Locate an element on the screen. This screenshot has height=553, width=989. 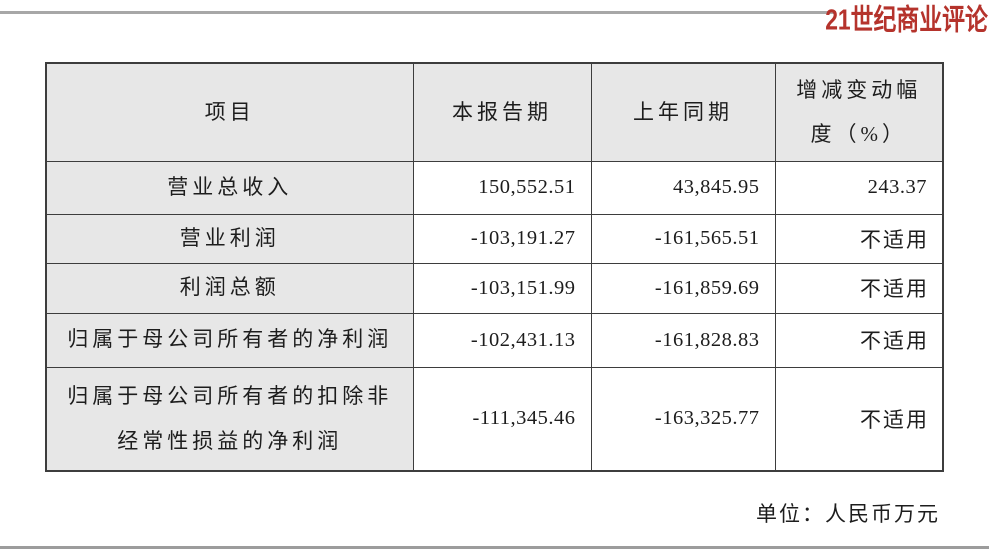
cell-prior: 43,845.95 is located at coordinates (683, 187).